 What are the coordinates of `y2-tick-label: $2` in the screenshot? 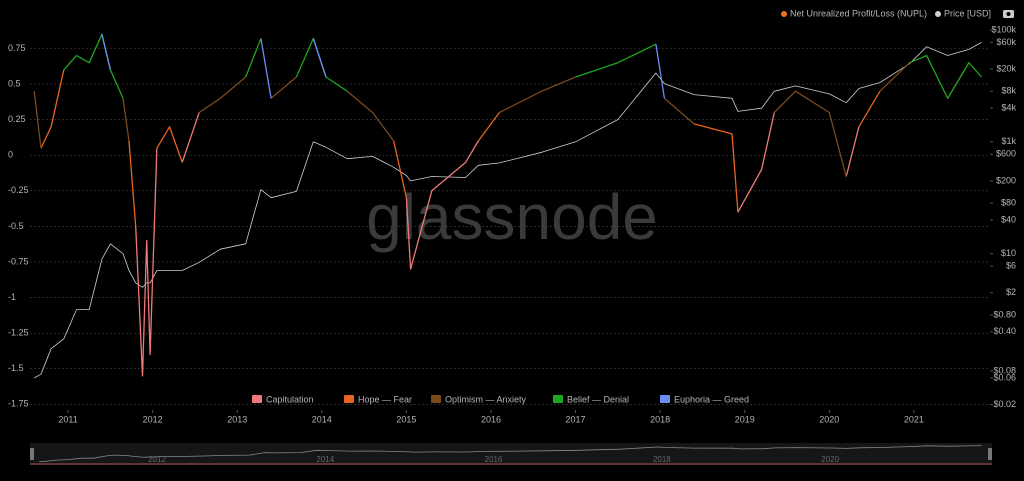 It's located at (1011, 292).